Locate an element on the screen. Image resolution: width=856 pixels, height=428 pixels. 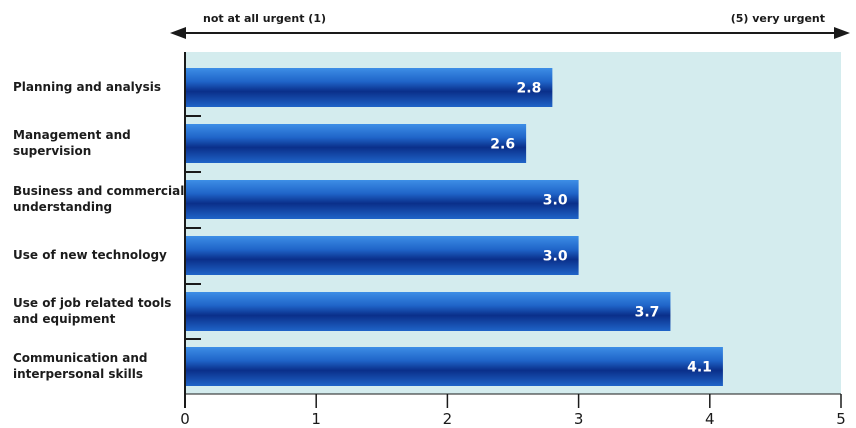
category-label-line: interpersonal skills is located at coordinates (78, 374).